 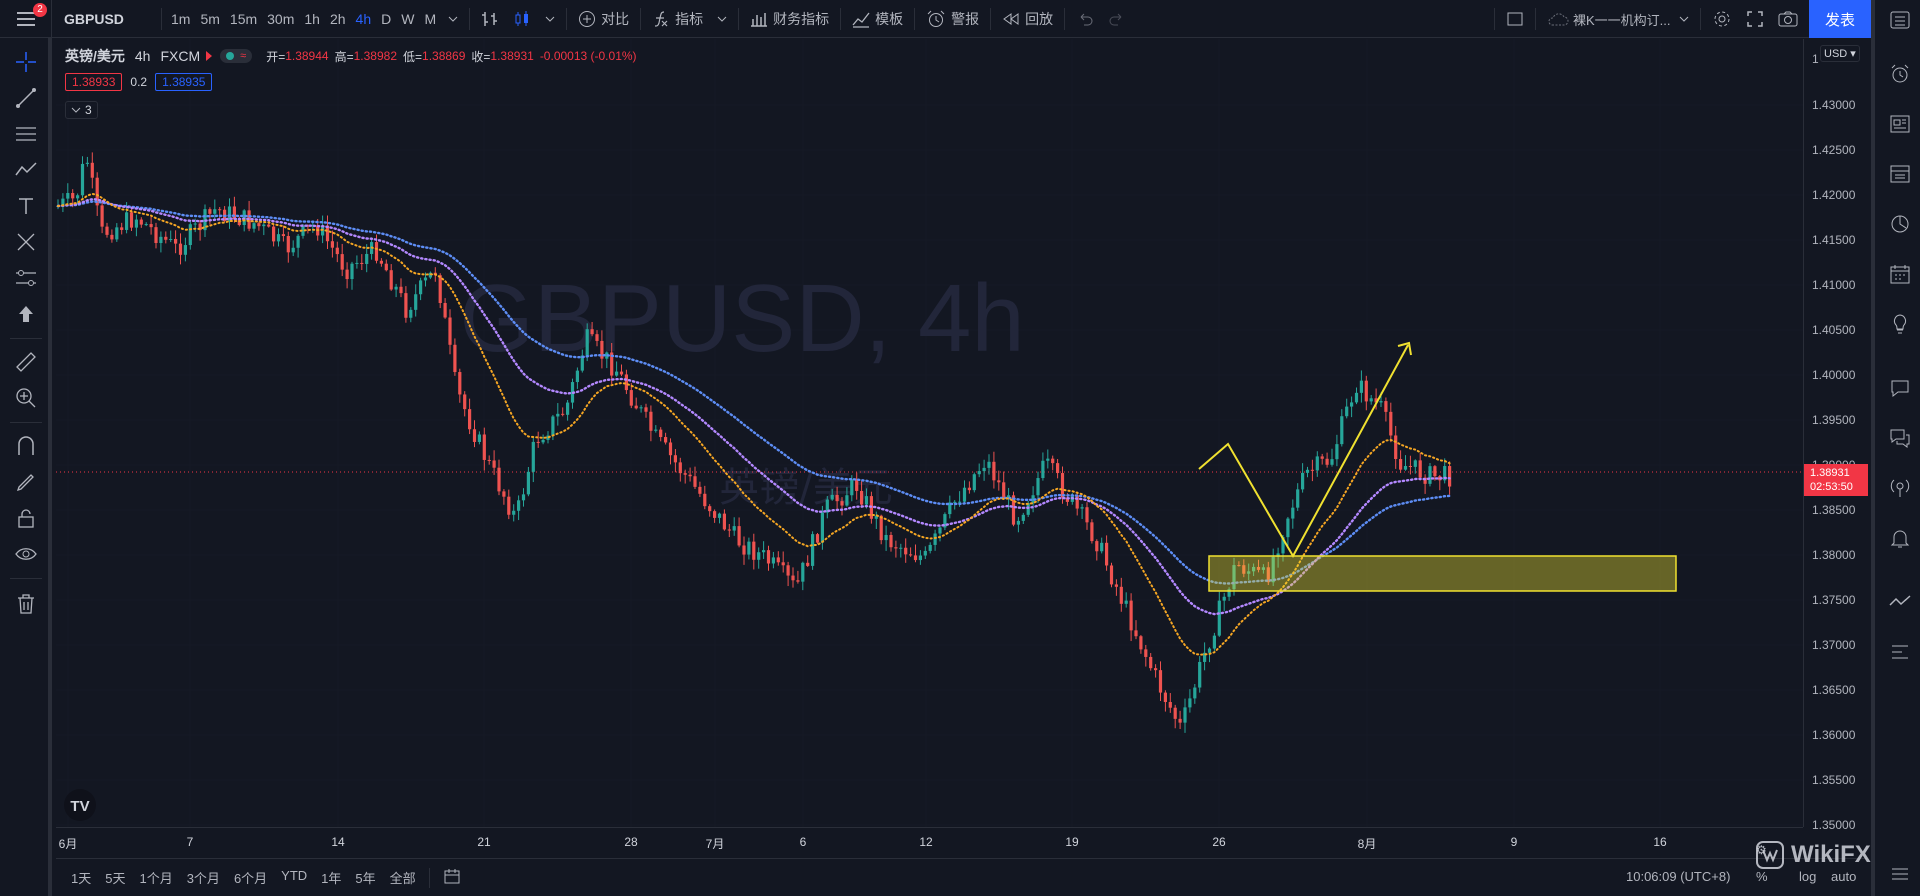 I want to click on indicators-label: 指标, so click(x=689, y=18).